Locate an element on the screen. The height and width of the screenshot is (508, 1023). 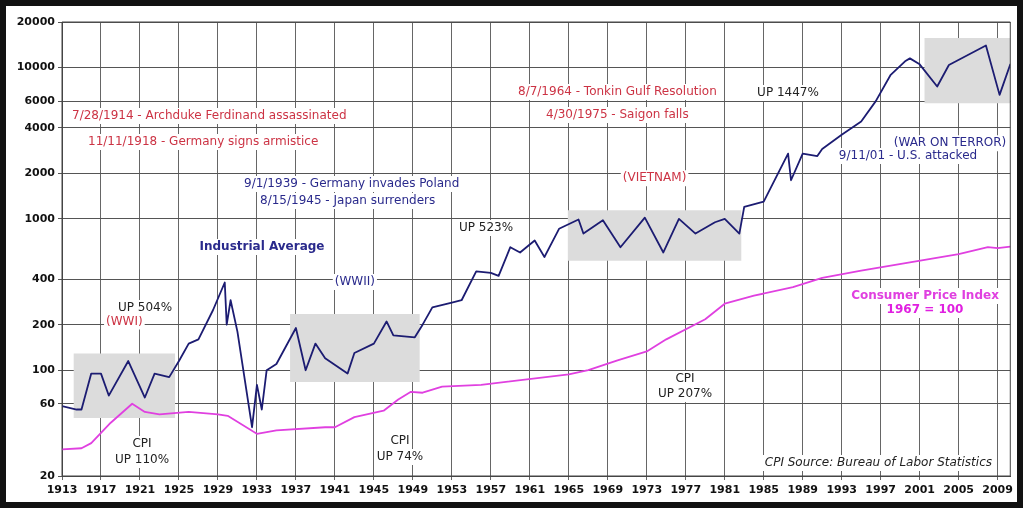
y-tick-label: 2000 is located at coordinates (40, 173).